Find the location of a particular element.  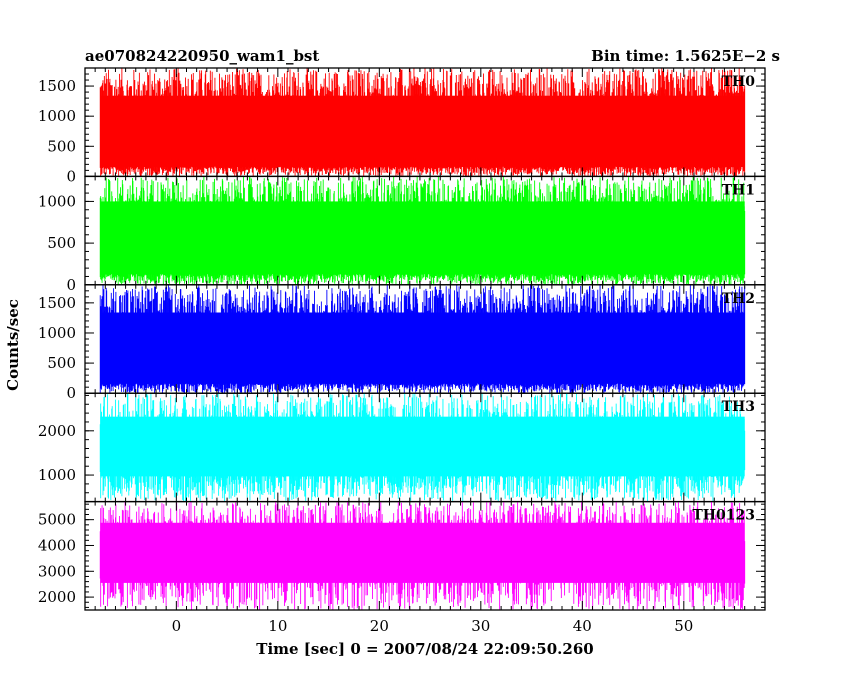

x-tick-label: 30 is located at coordinates (480, 626).